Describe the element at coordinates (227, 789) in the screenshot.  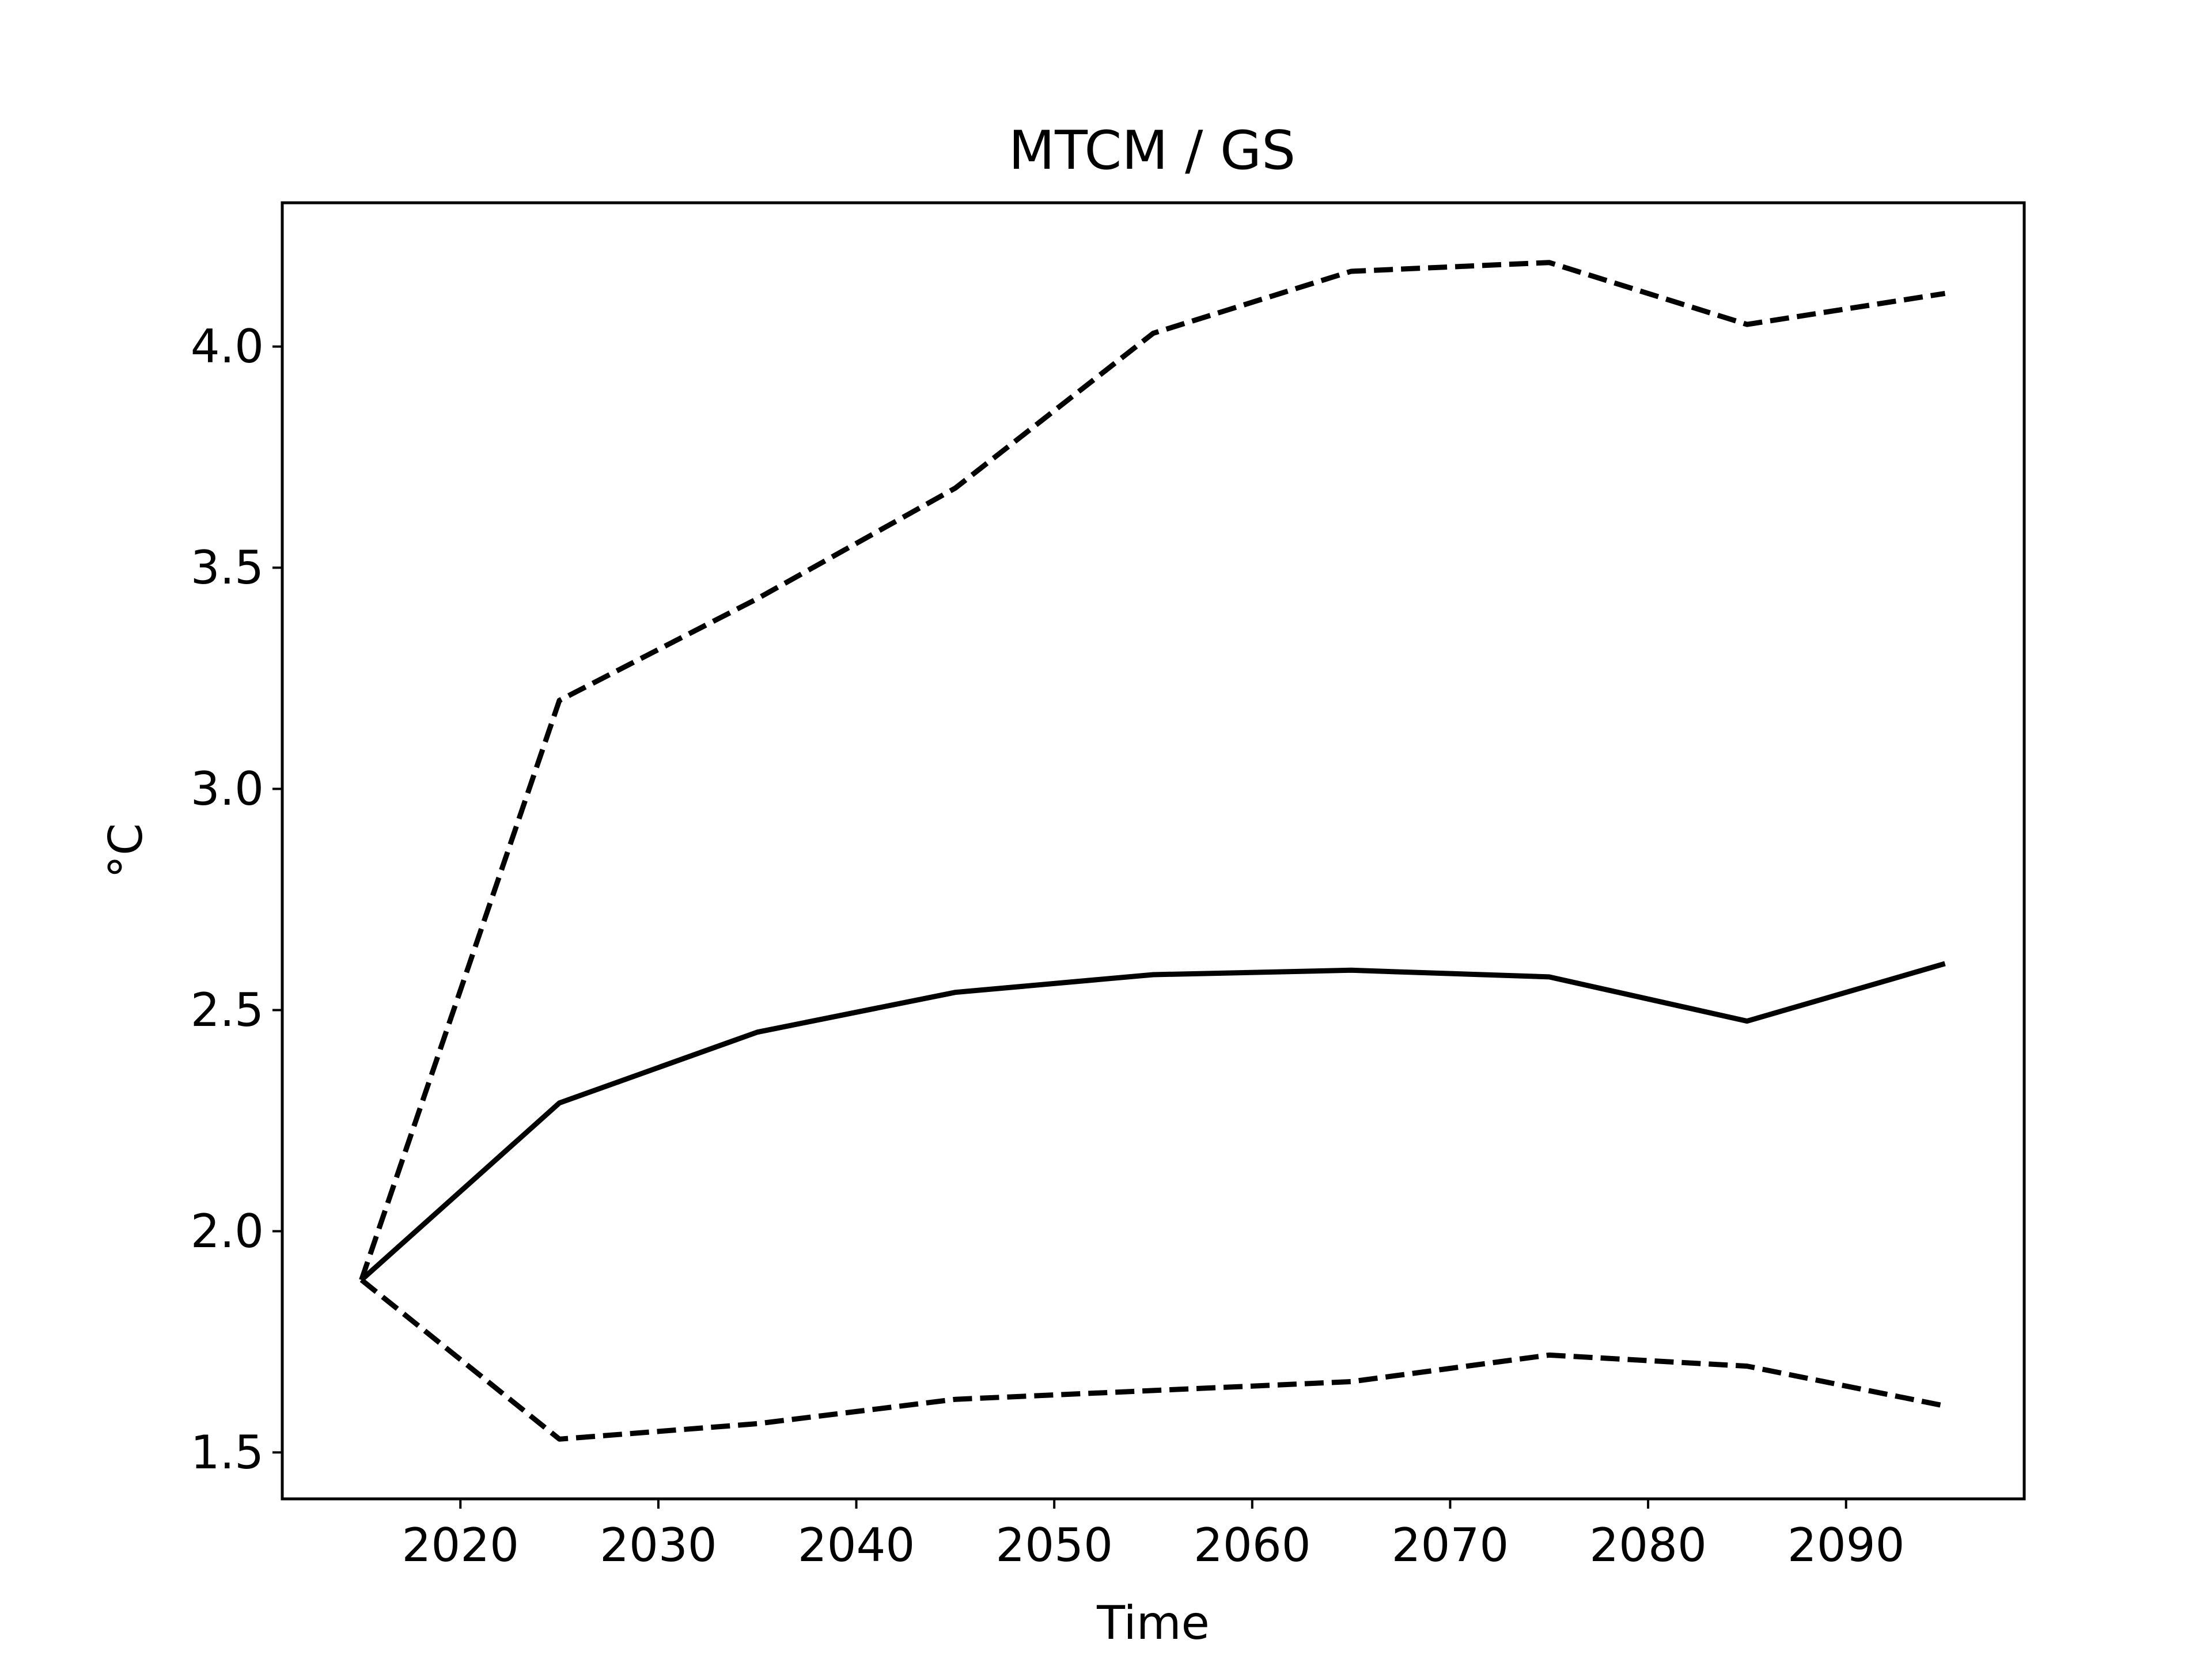
I see `y-tick-label: 3.0` at that location.